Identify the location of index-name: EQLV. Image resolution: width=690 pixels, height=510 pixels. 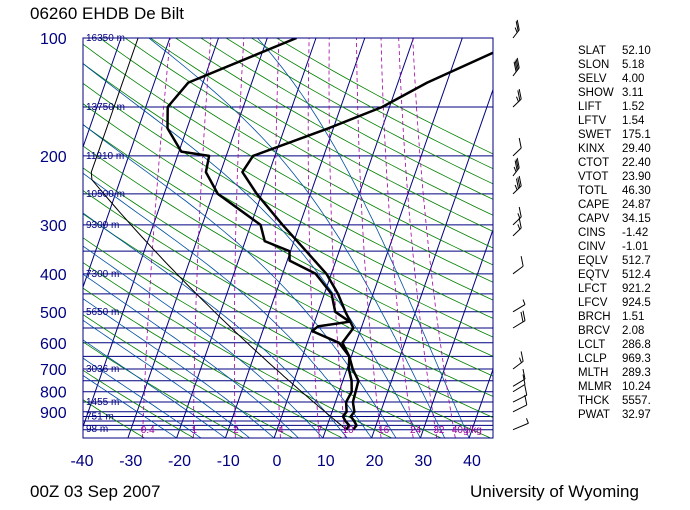
(593, 261).